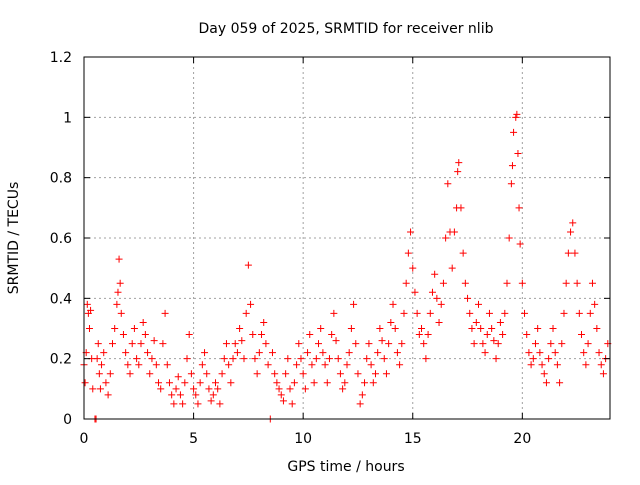 This screenshot has height=485, width=640. What do you see at coordinates (14, 238) in the screenshot?
I see `y-axis-label: SRMTID / TECUs` at bounding box center [14, 238].